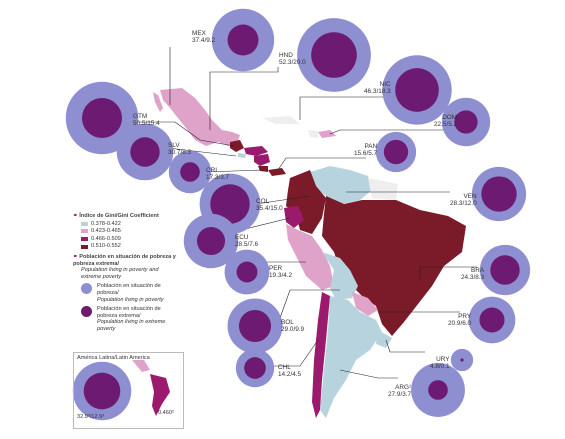 This screenshot has width=565, height=439. Describe the element at coordinates (440, 363) in the screenshot. I see `label-ury: URY 4.8/0.1` at that location.